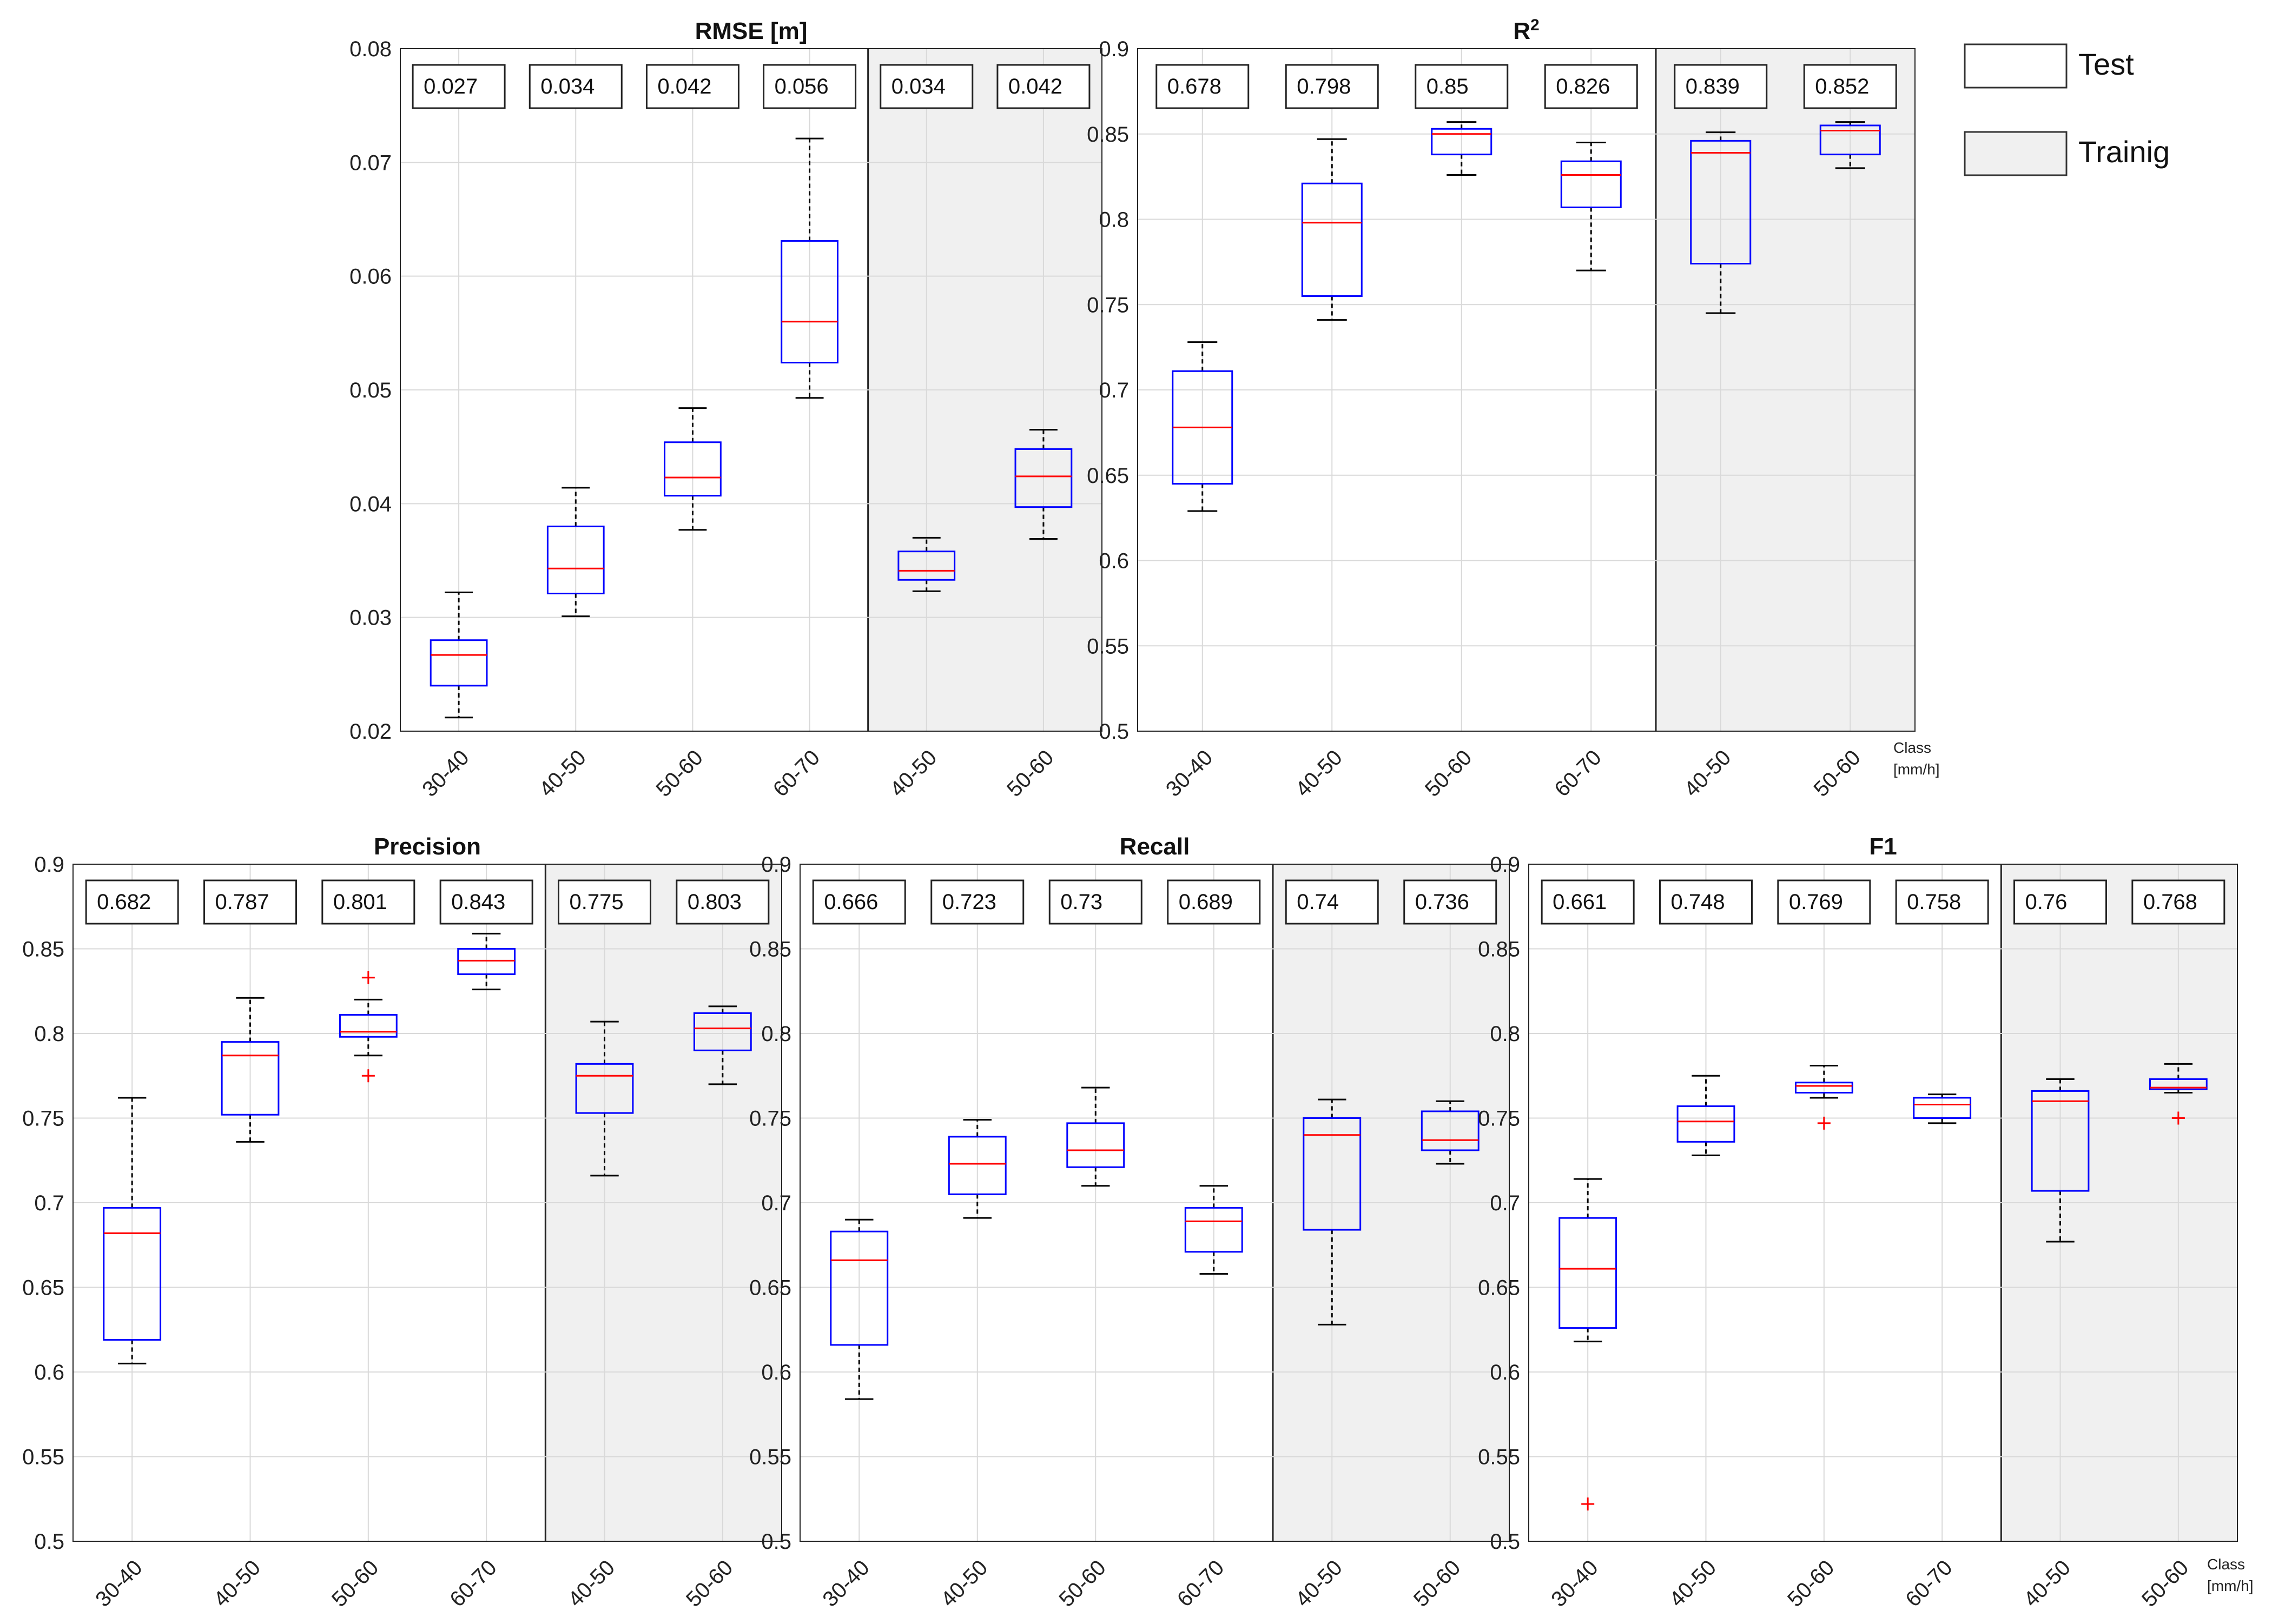 Image resolution: width=2285 pixels, height=1624 pixels. What do you see at coordinates (2047, 902) in the screenshot?
I see `median-label: 0.76` at bounding box center [2047, 902].